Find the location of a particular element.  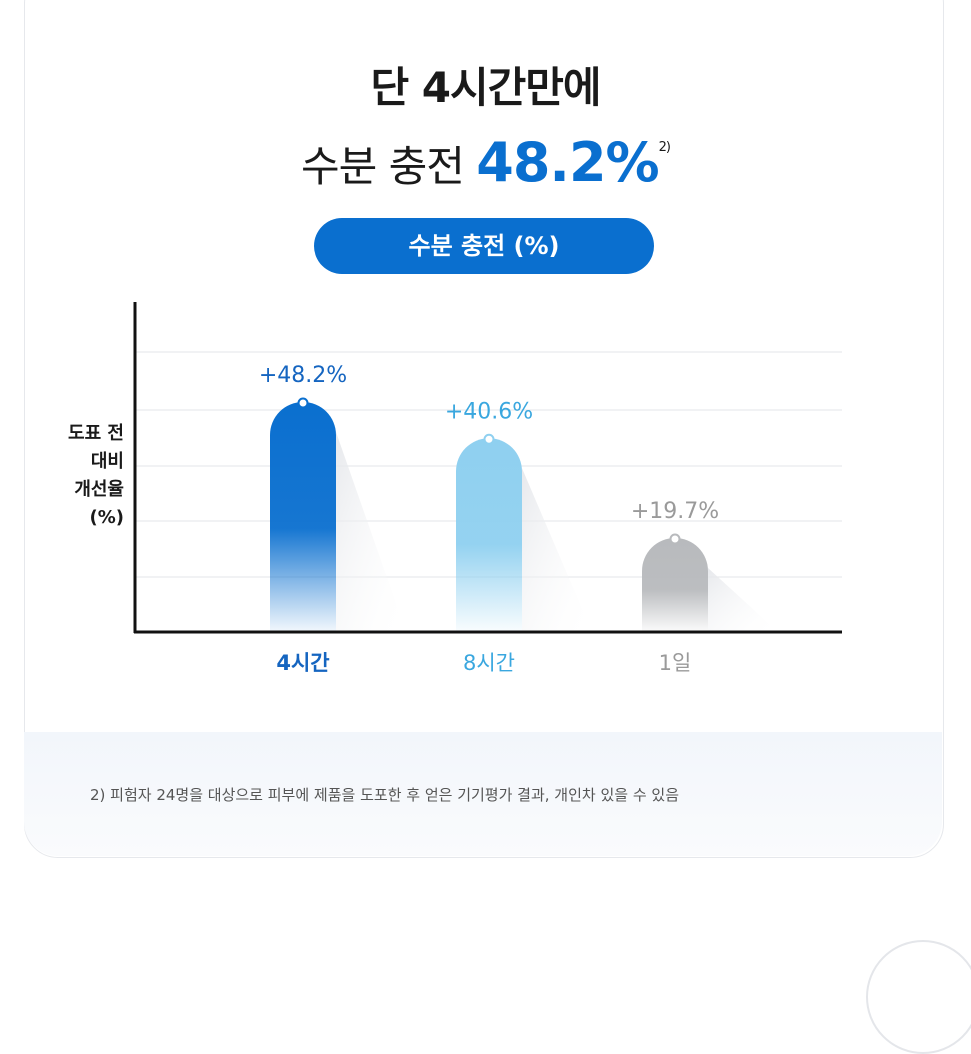

category-label: 8시간 is located at coordinates (489, 663).